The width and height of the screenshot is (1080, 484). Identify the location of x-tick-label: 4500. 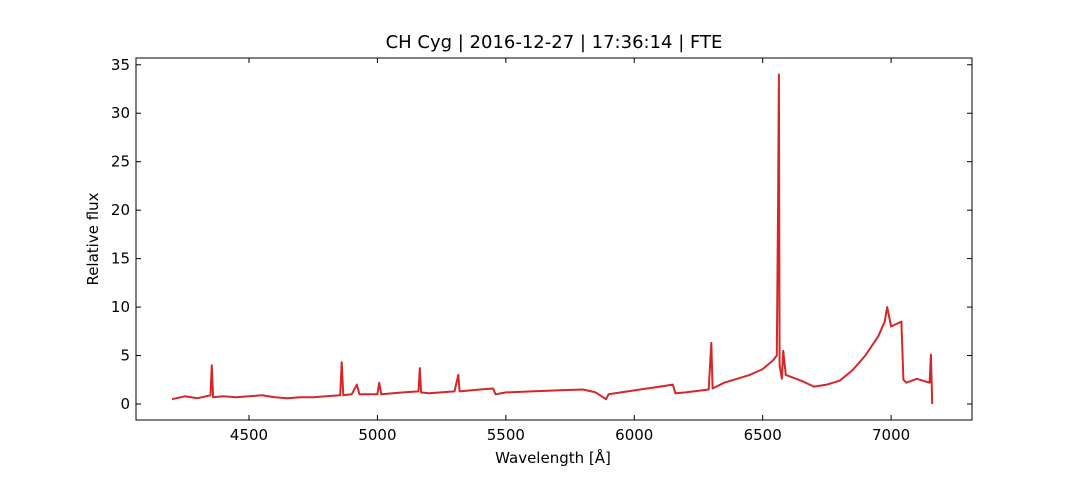
(249, 435).